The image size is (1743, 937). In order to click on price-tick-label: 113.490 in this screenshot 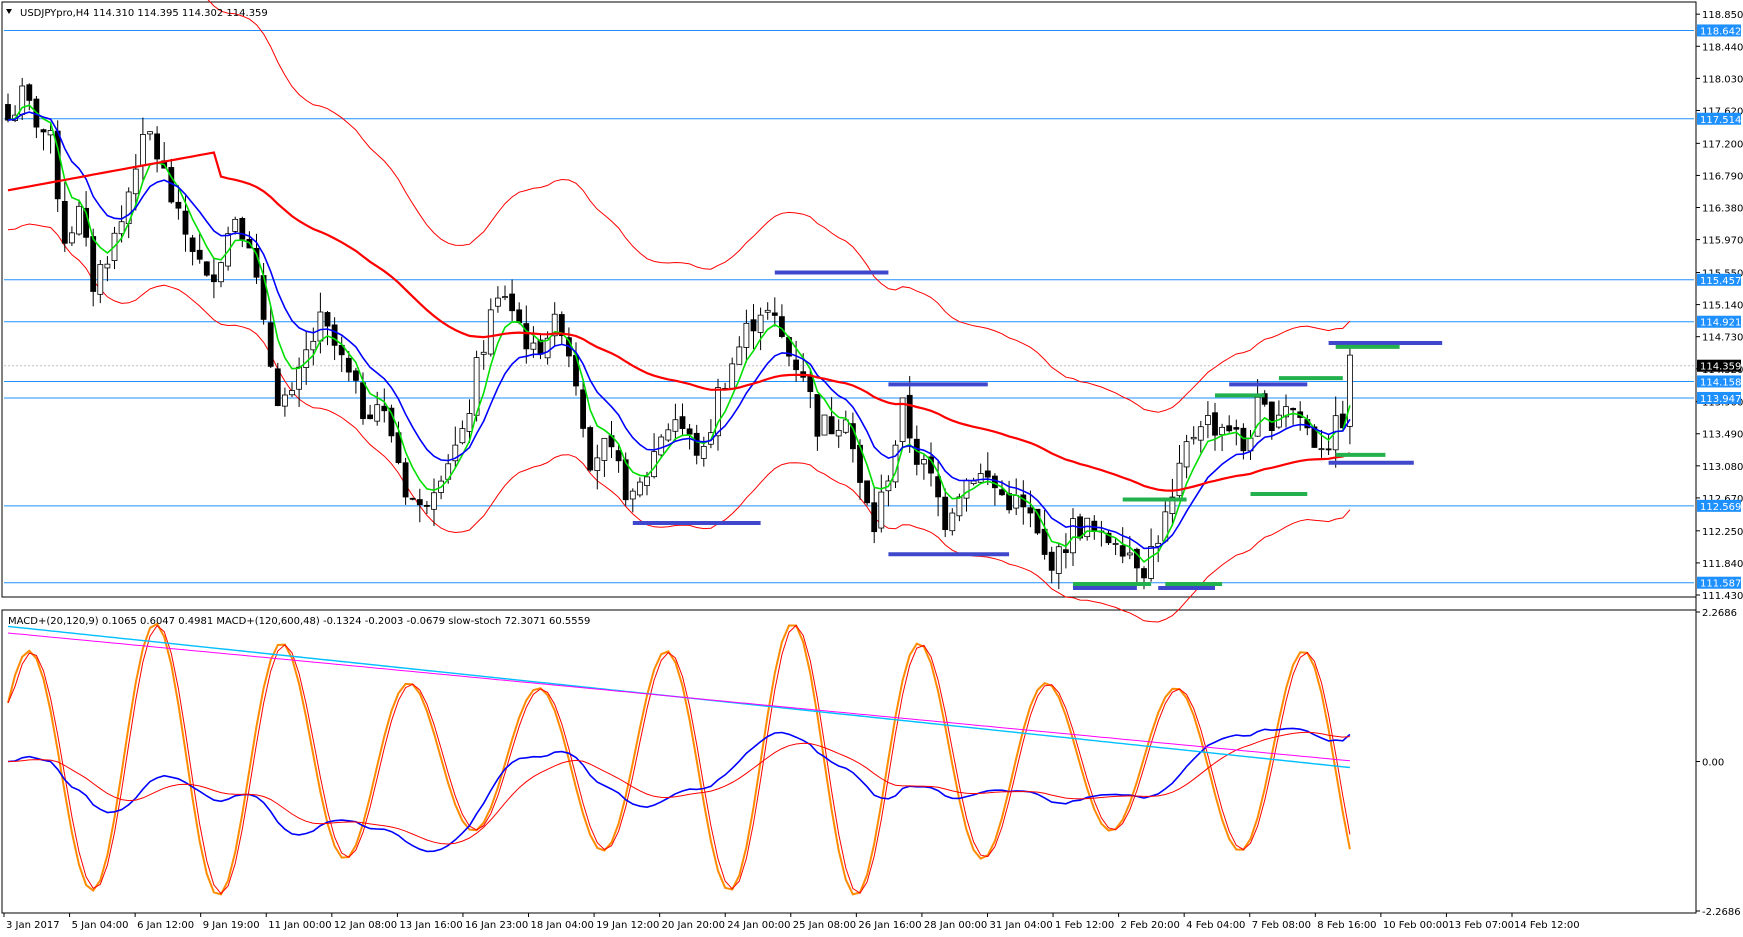, I will do `click(1722, 435)`.